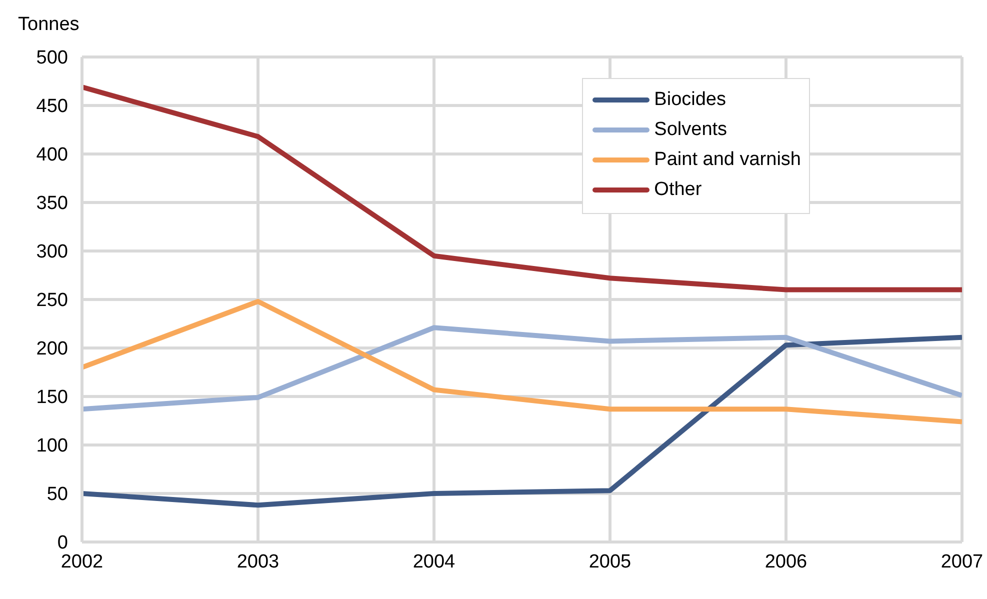  I want to click on legend-label: Other, so click(678, 190).